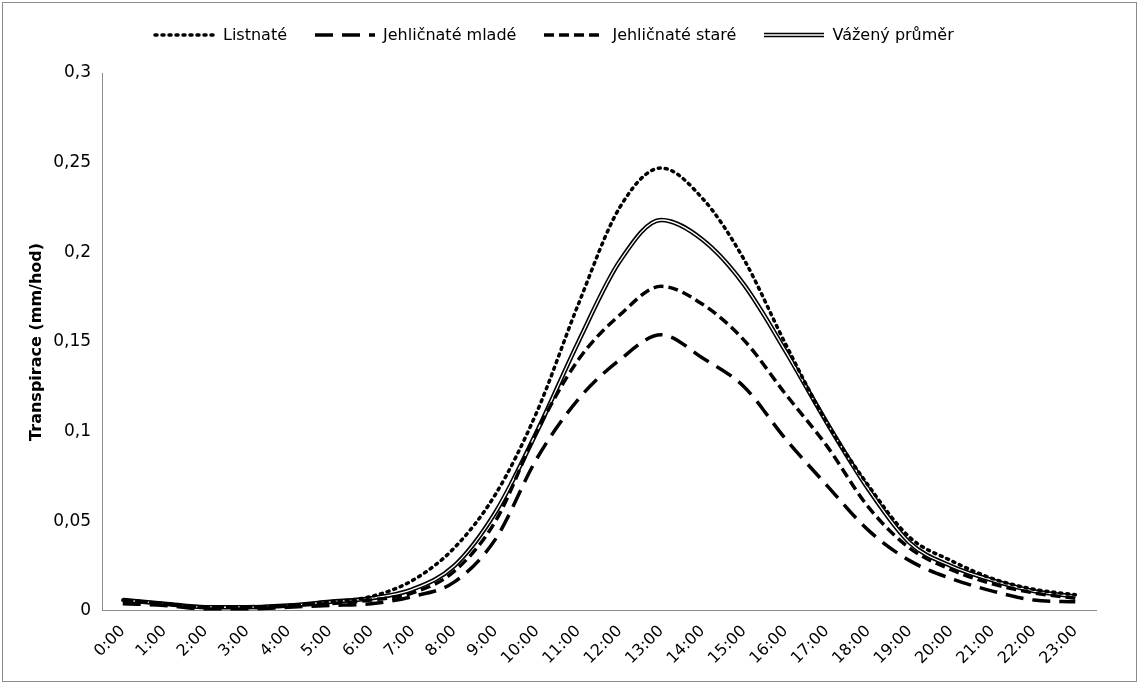 This screenshot has width=1141, height=686. Describe the element at coordinates (35, 341) in the screenshot. I see `y-axis-title: Transpirace (mm/hod)` at that location.